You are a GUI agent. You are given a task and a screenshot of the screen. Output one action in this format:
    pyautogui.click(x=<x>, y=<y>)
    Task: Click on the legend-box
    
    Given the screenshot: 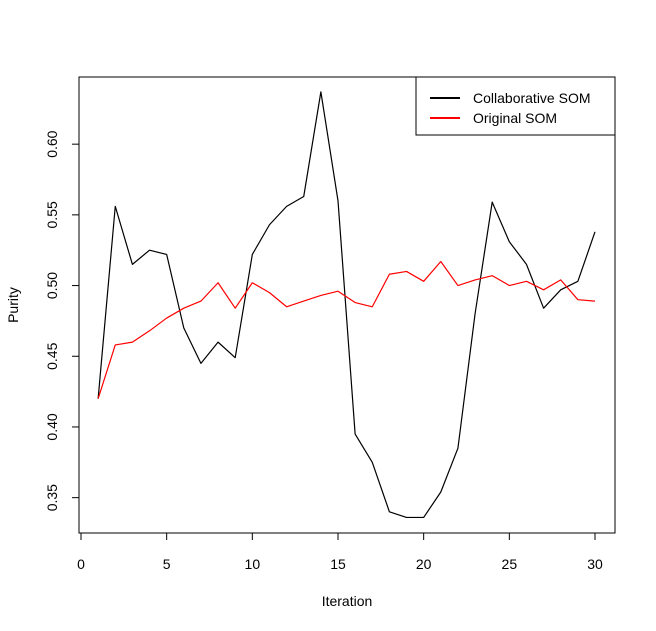 What is the action you would take?
    pyautogui.click(x=515, y=106)
    